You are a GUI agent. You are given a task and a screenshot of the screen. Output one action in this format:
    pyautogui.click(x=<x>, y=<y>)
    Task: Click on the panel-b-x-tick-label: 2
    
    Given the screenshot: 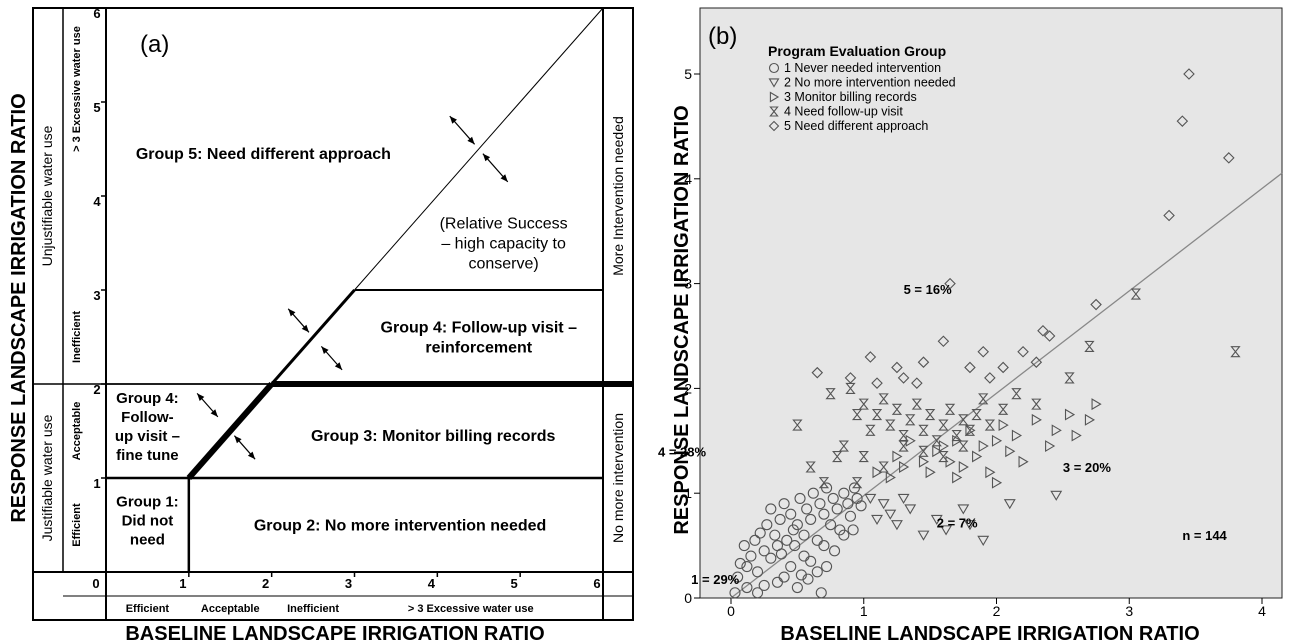 What is the action you would take?
    pyautogui.click(x=997, y=611)
    